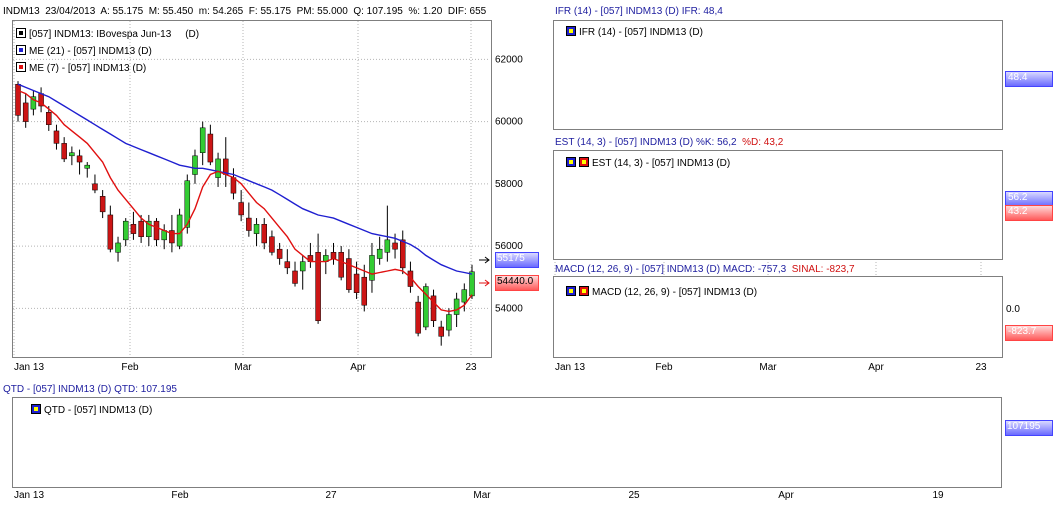  Describe the element at coordinates (1013, 309) in the screenshot. I see `macd-zero-label: 0.0` at that location.